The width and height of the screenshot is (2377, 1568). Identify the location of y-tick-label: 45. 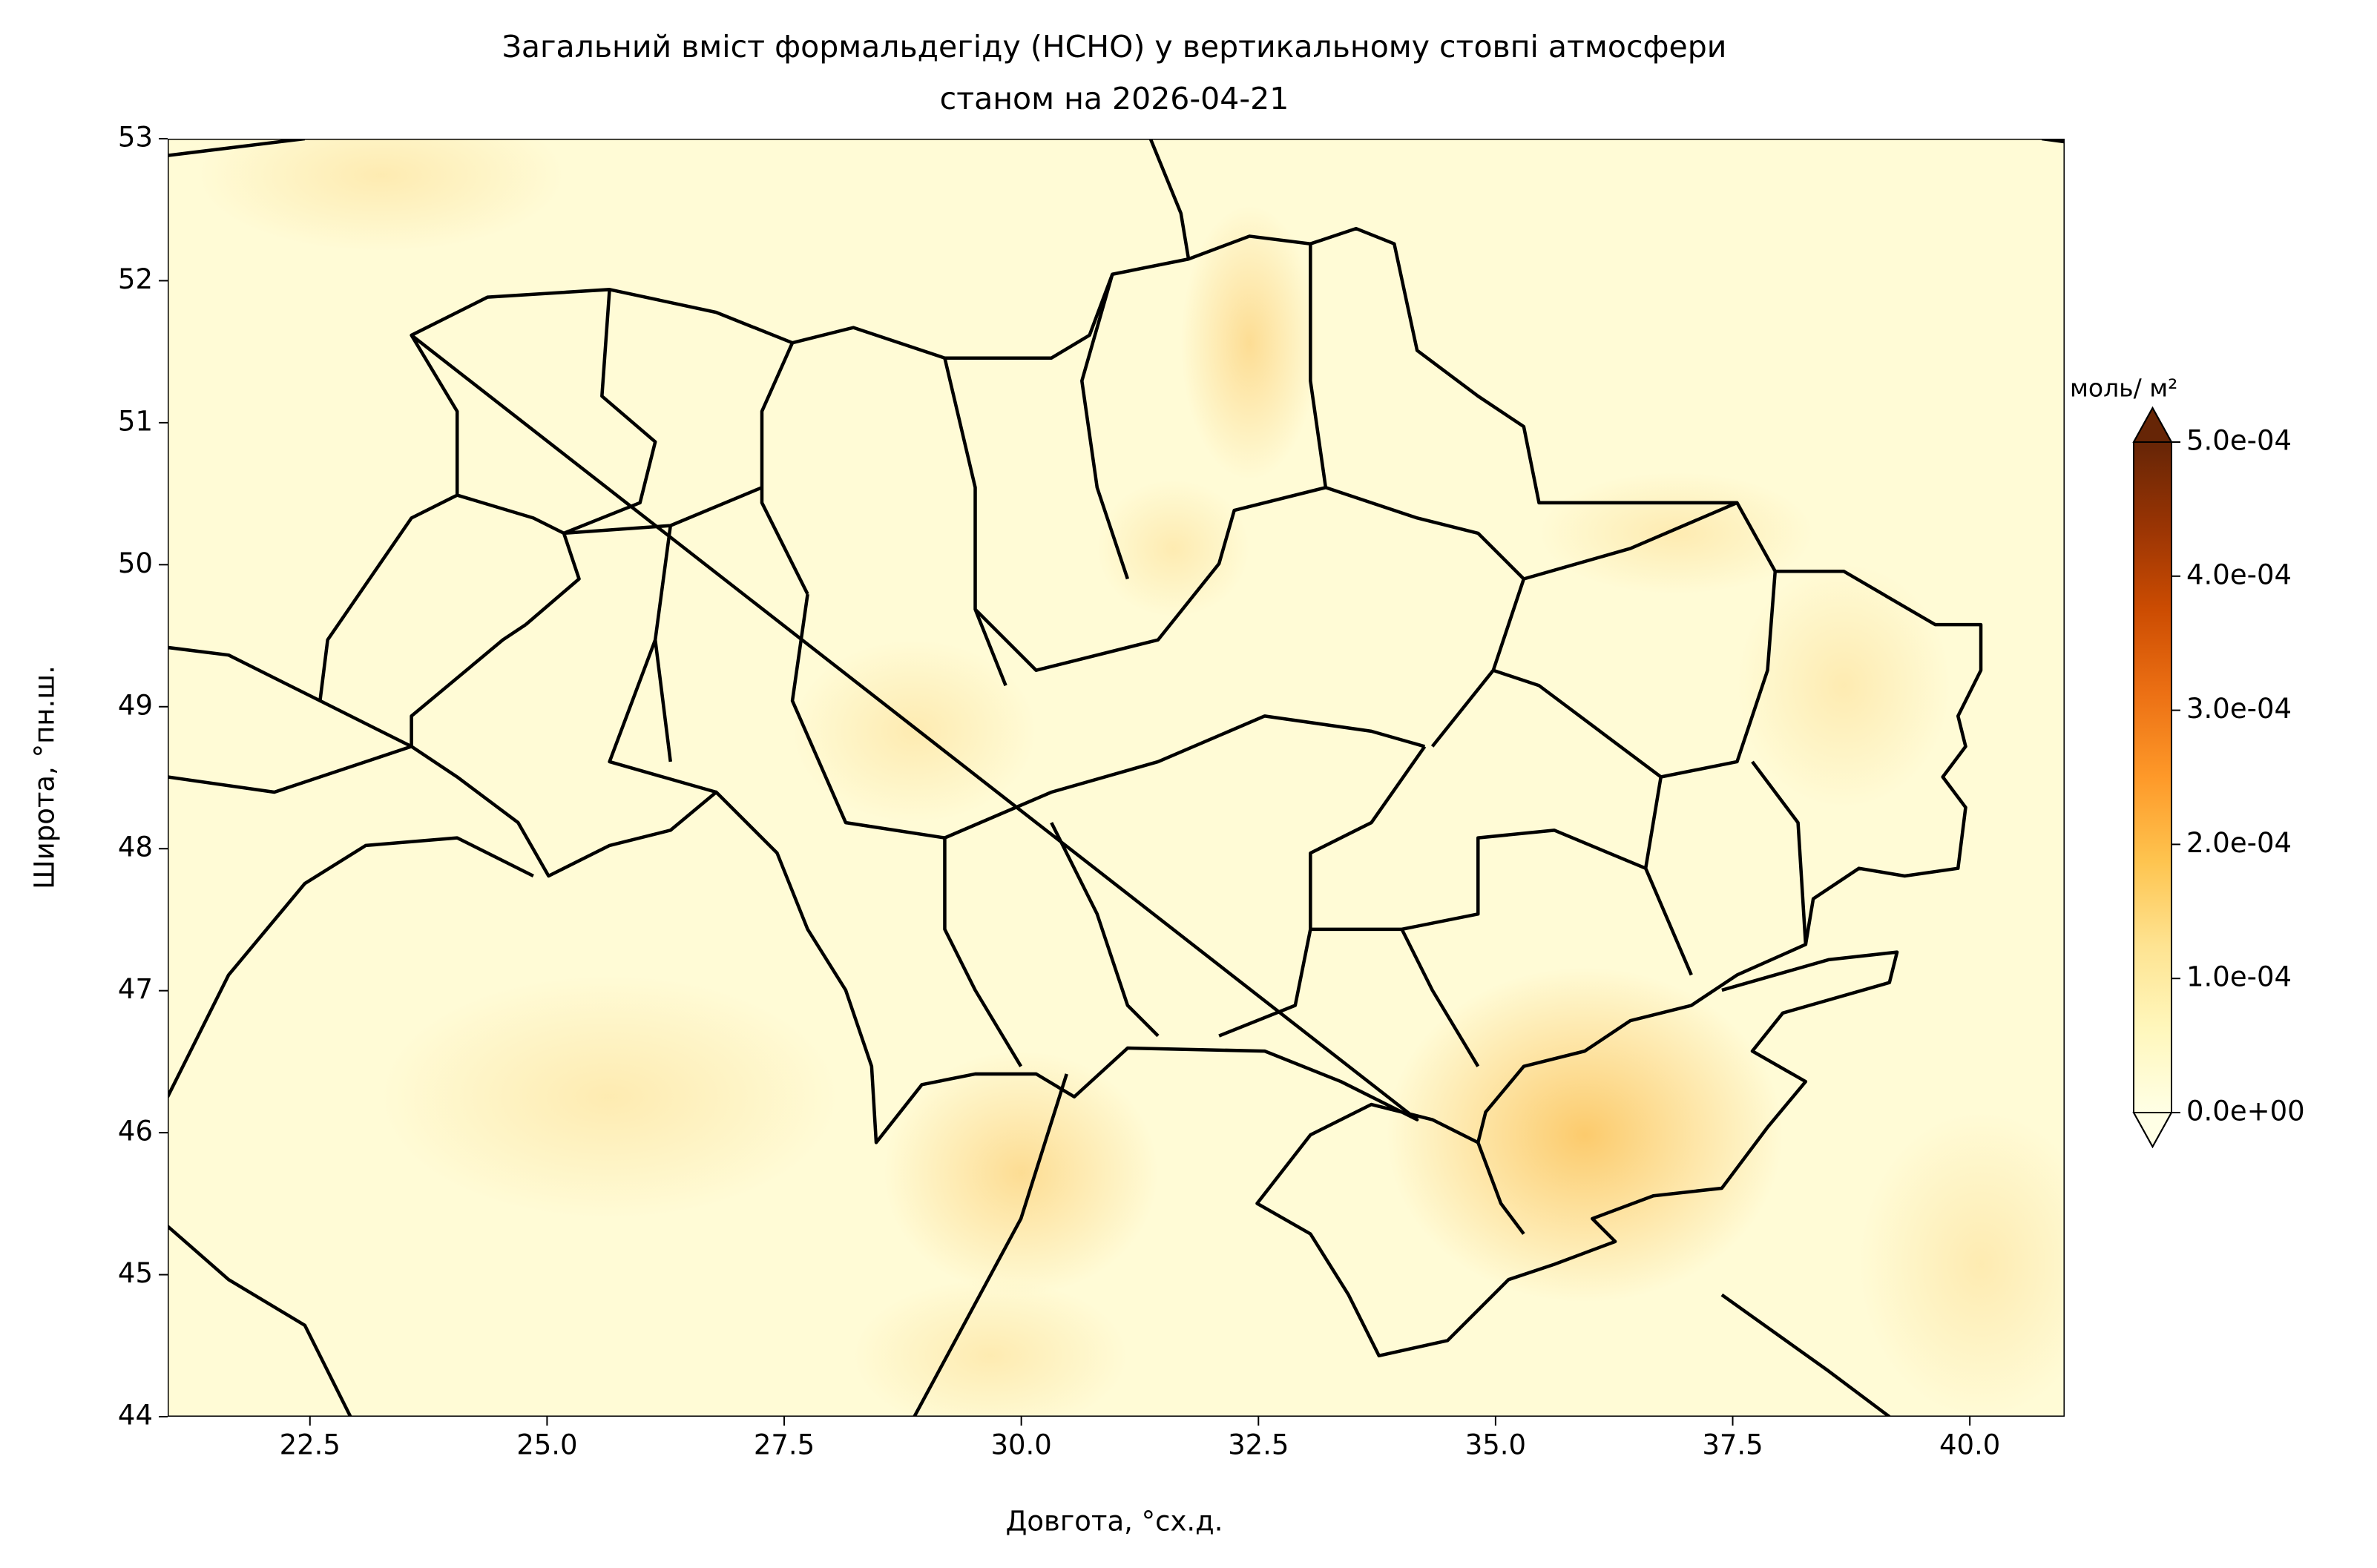
(135, 1273).